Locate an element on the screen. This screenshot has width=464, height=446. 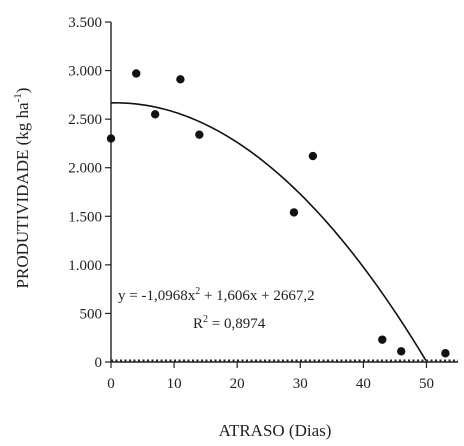
x-tick-label: 20 is located at coordinates (237, 384).